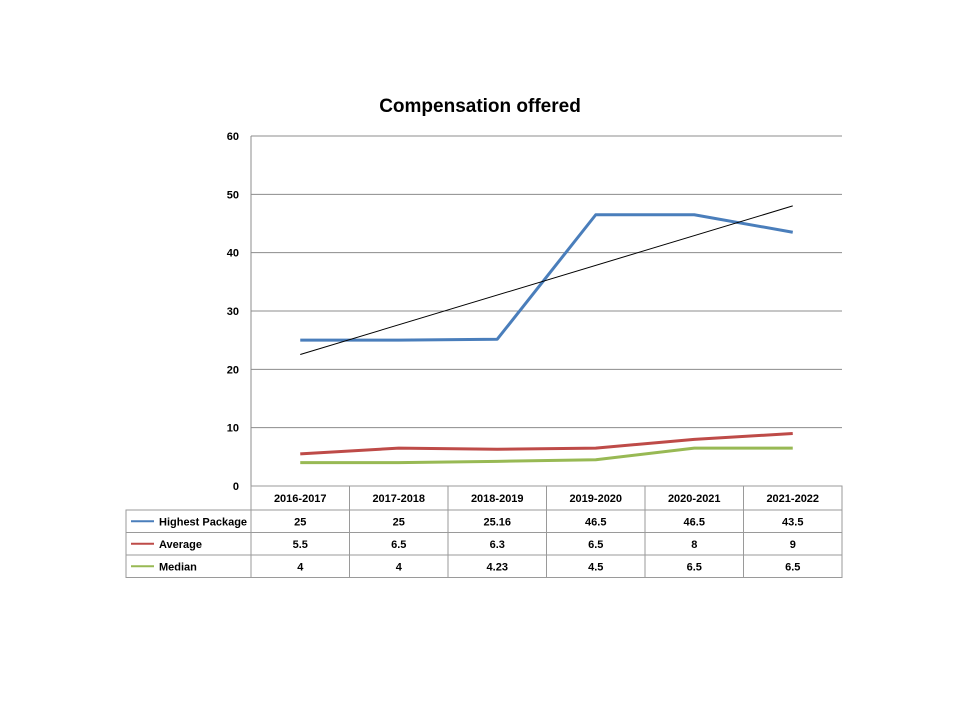  Describe the element at coordinates (233, 370) in the screenshot. I see `y-tick-label: 20` at that location.